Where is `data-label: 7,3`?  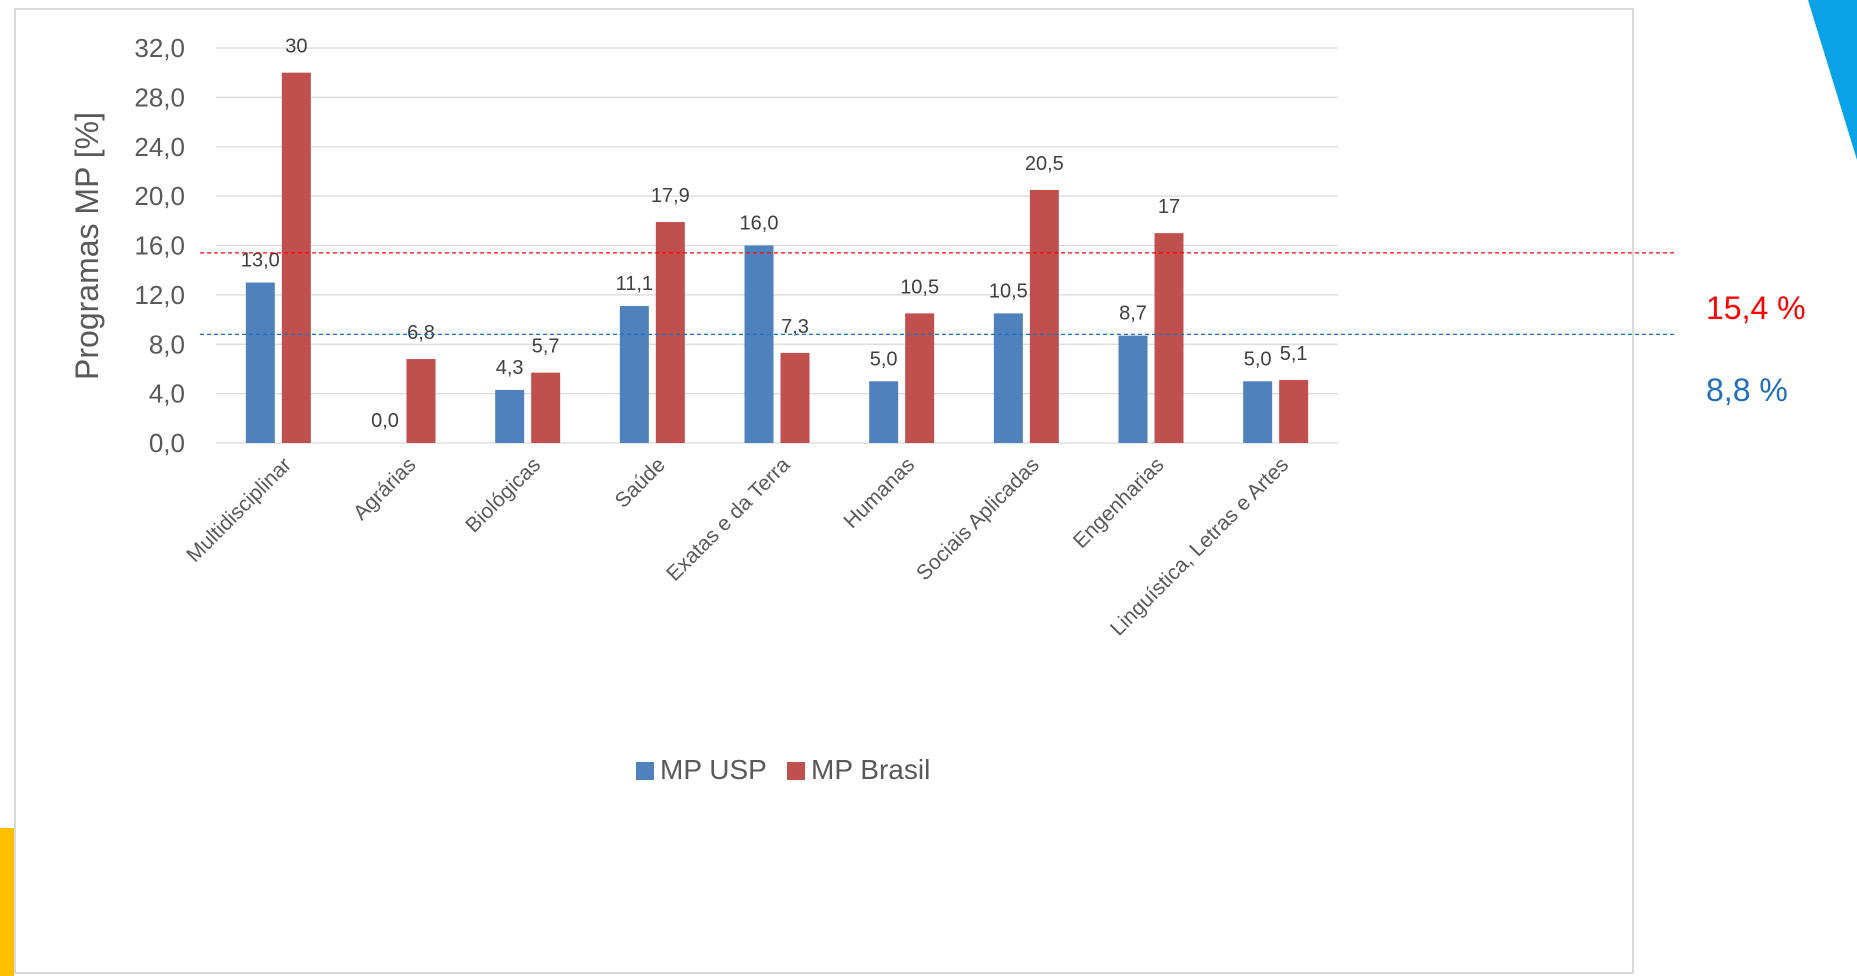
data-label: 7,3 is located at coordinates (795, 327).